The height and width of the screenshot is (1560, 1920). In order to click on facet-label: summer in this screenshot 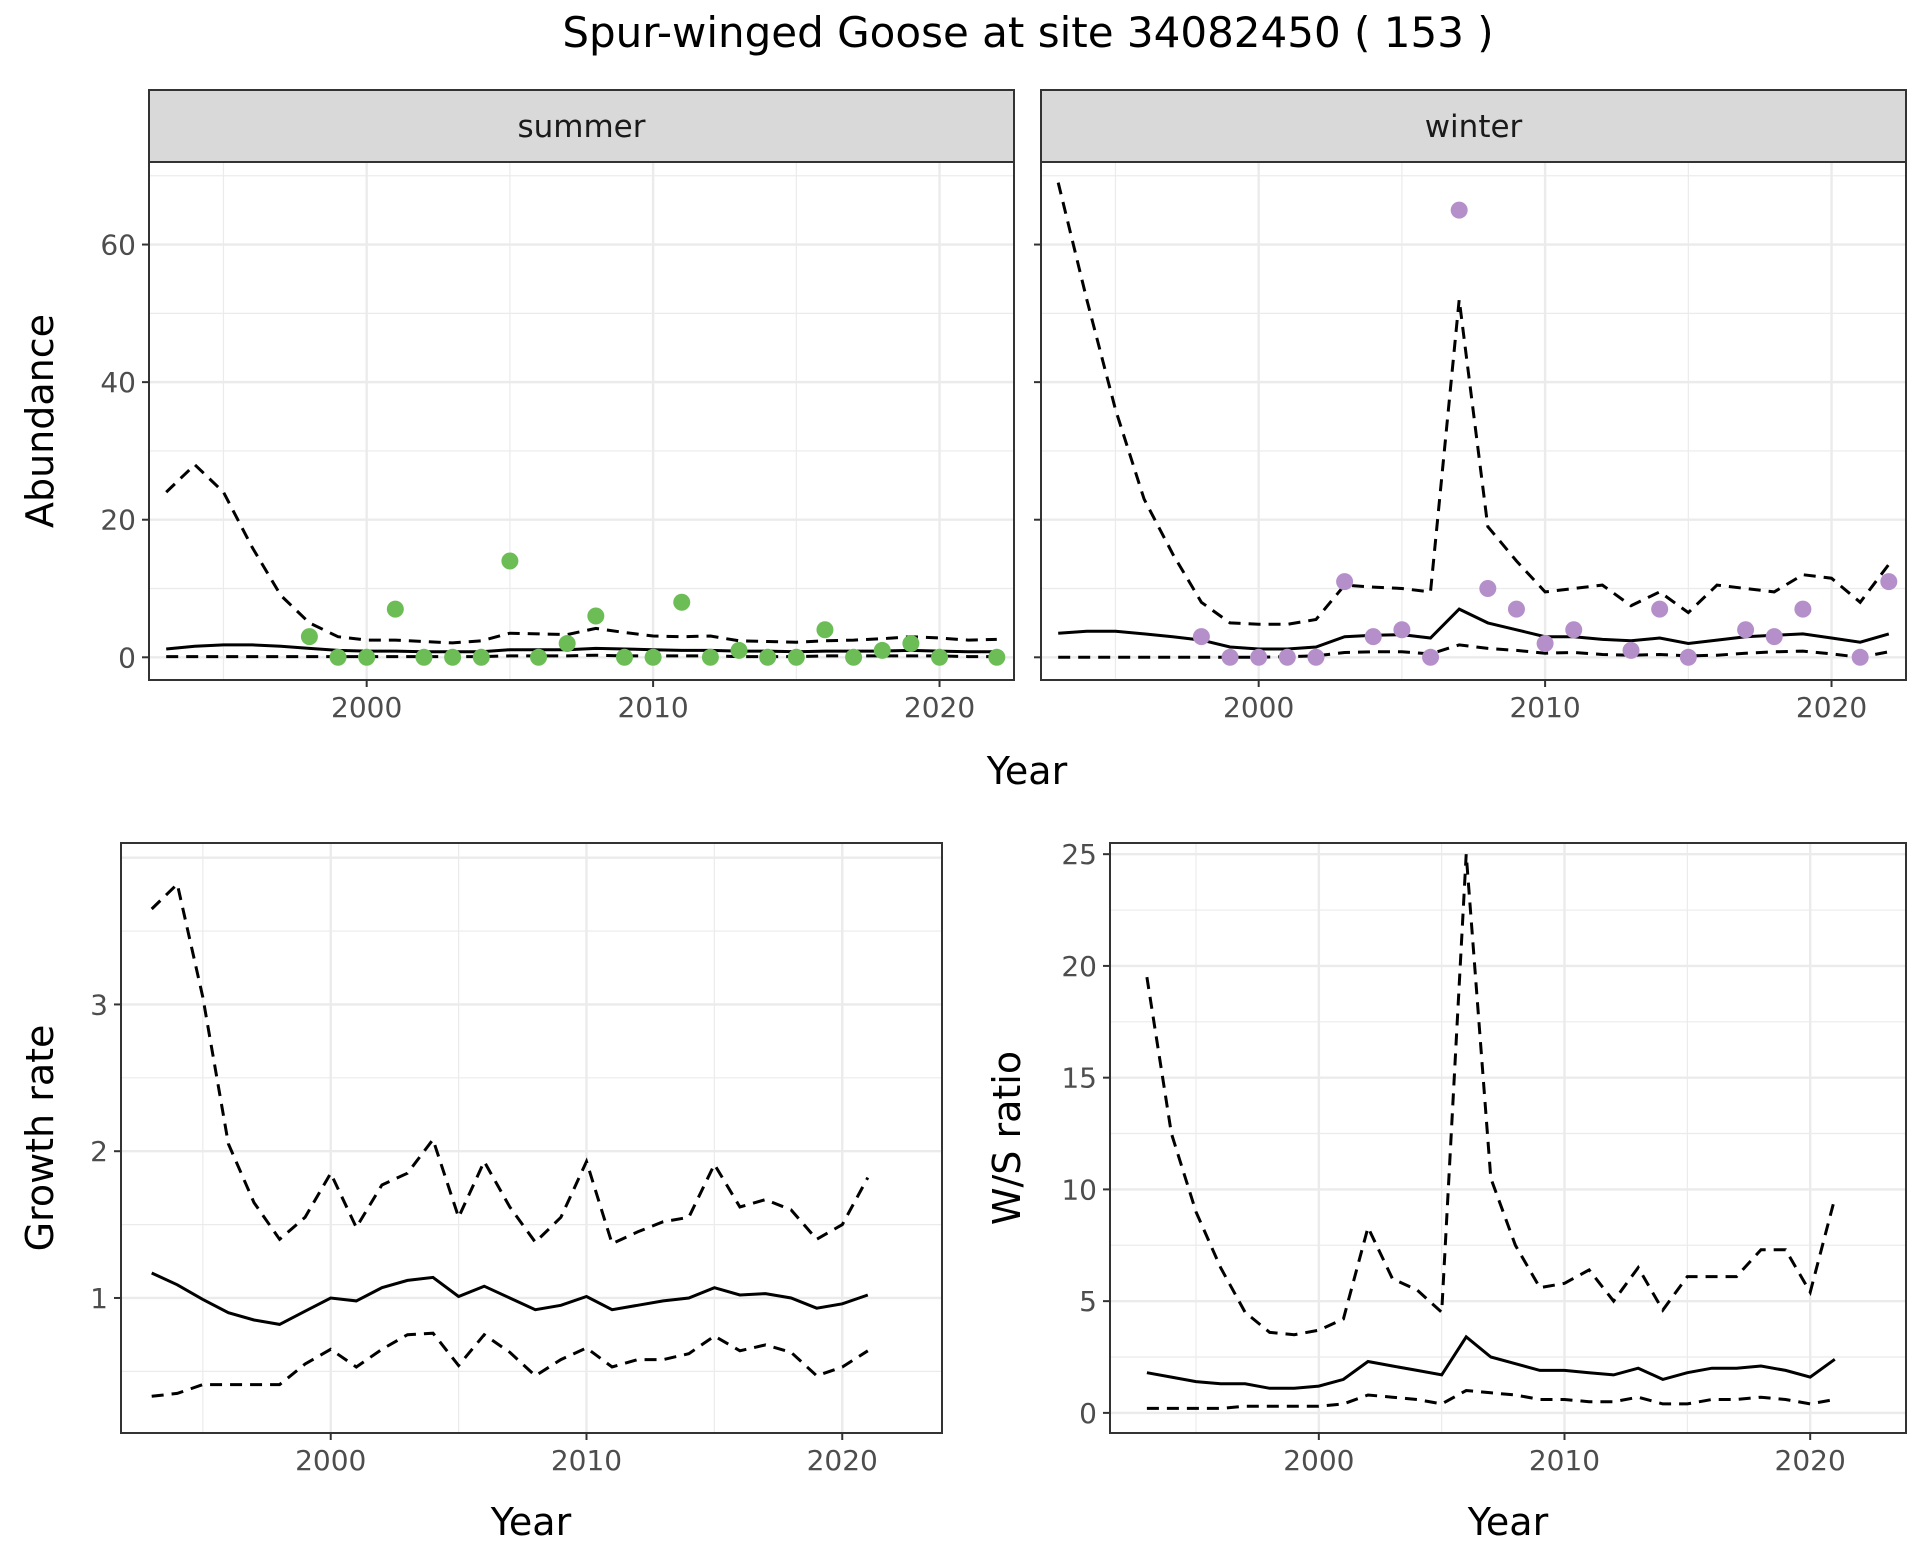, I will do `click(581, 127)`.